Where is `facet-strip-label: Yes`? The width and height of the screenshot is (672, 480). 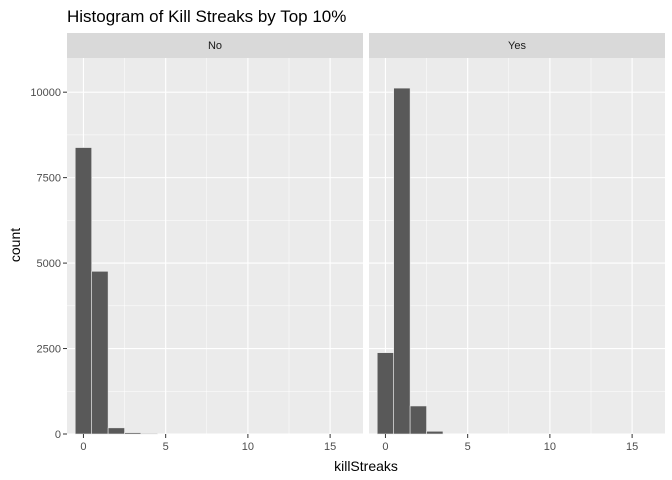 facet-strip-label: Yes is located at coordinates (517, 46).